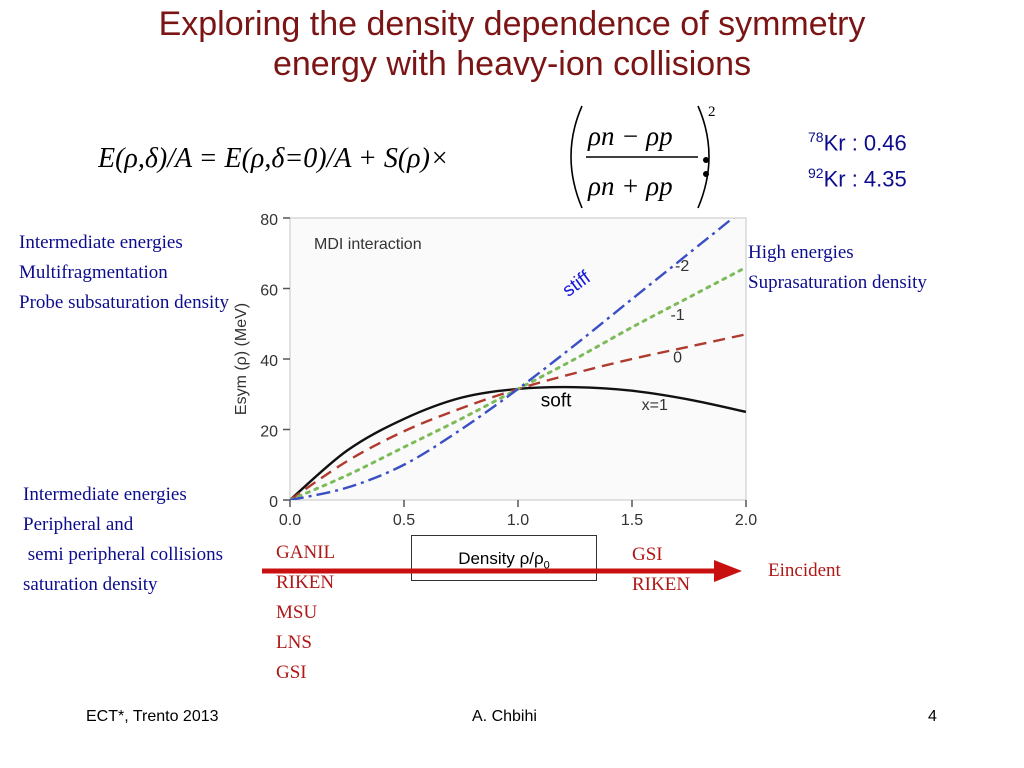 The height and width of the screenshot is (768, 1024). Describe the element at coordinates (404, 520) in the screenshot. I see `x-tick-label: 0.5` at that location.